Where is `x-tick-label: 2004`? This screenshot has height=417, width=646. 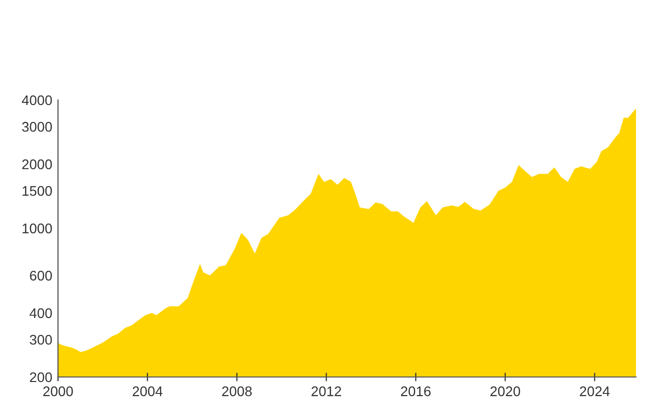 x-tick-label: 2004 is located at coordinates (147, 391).